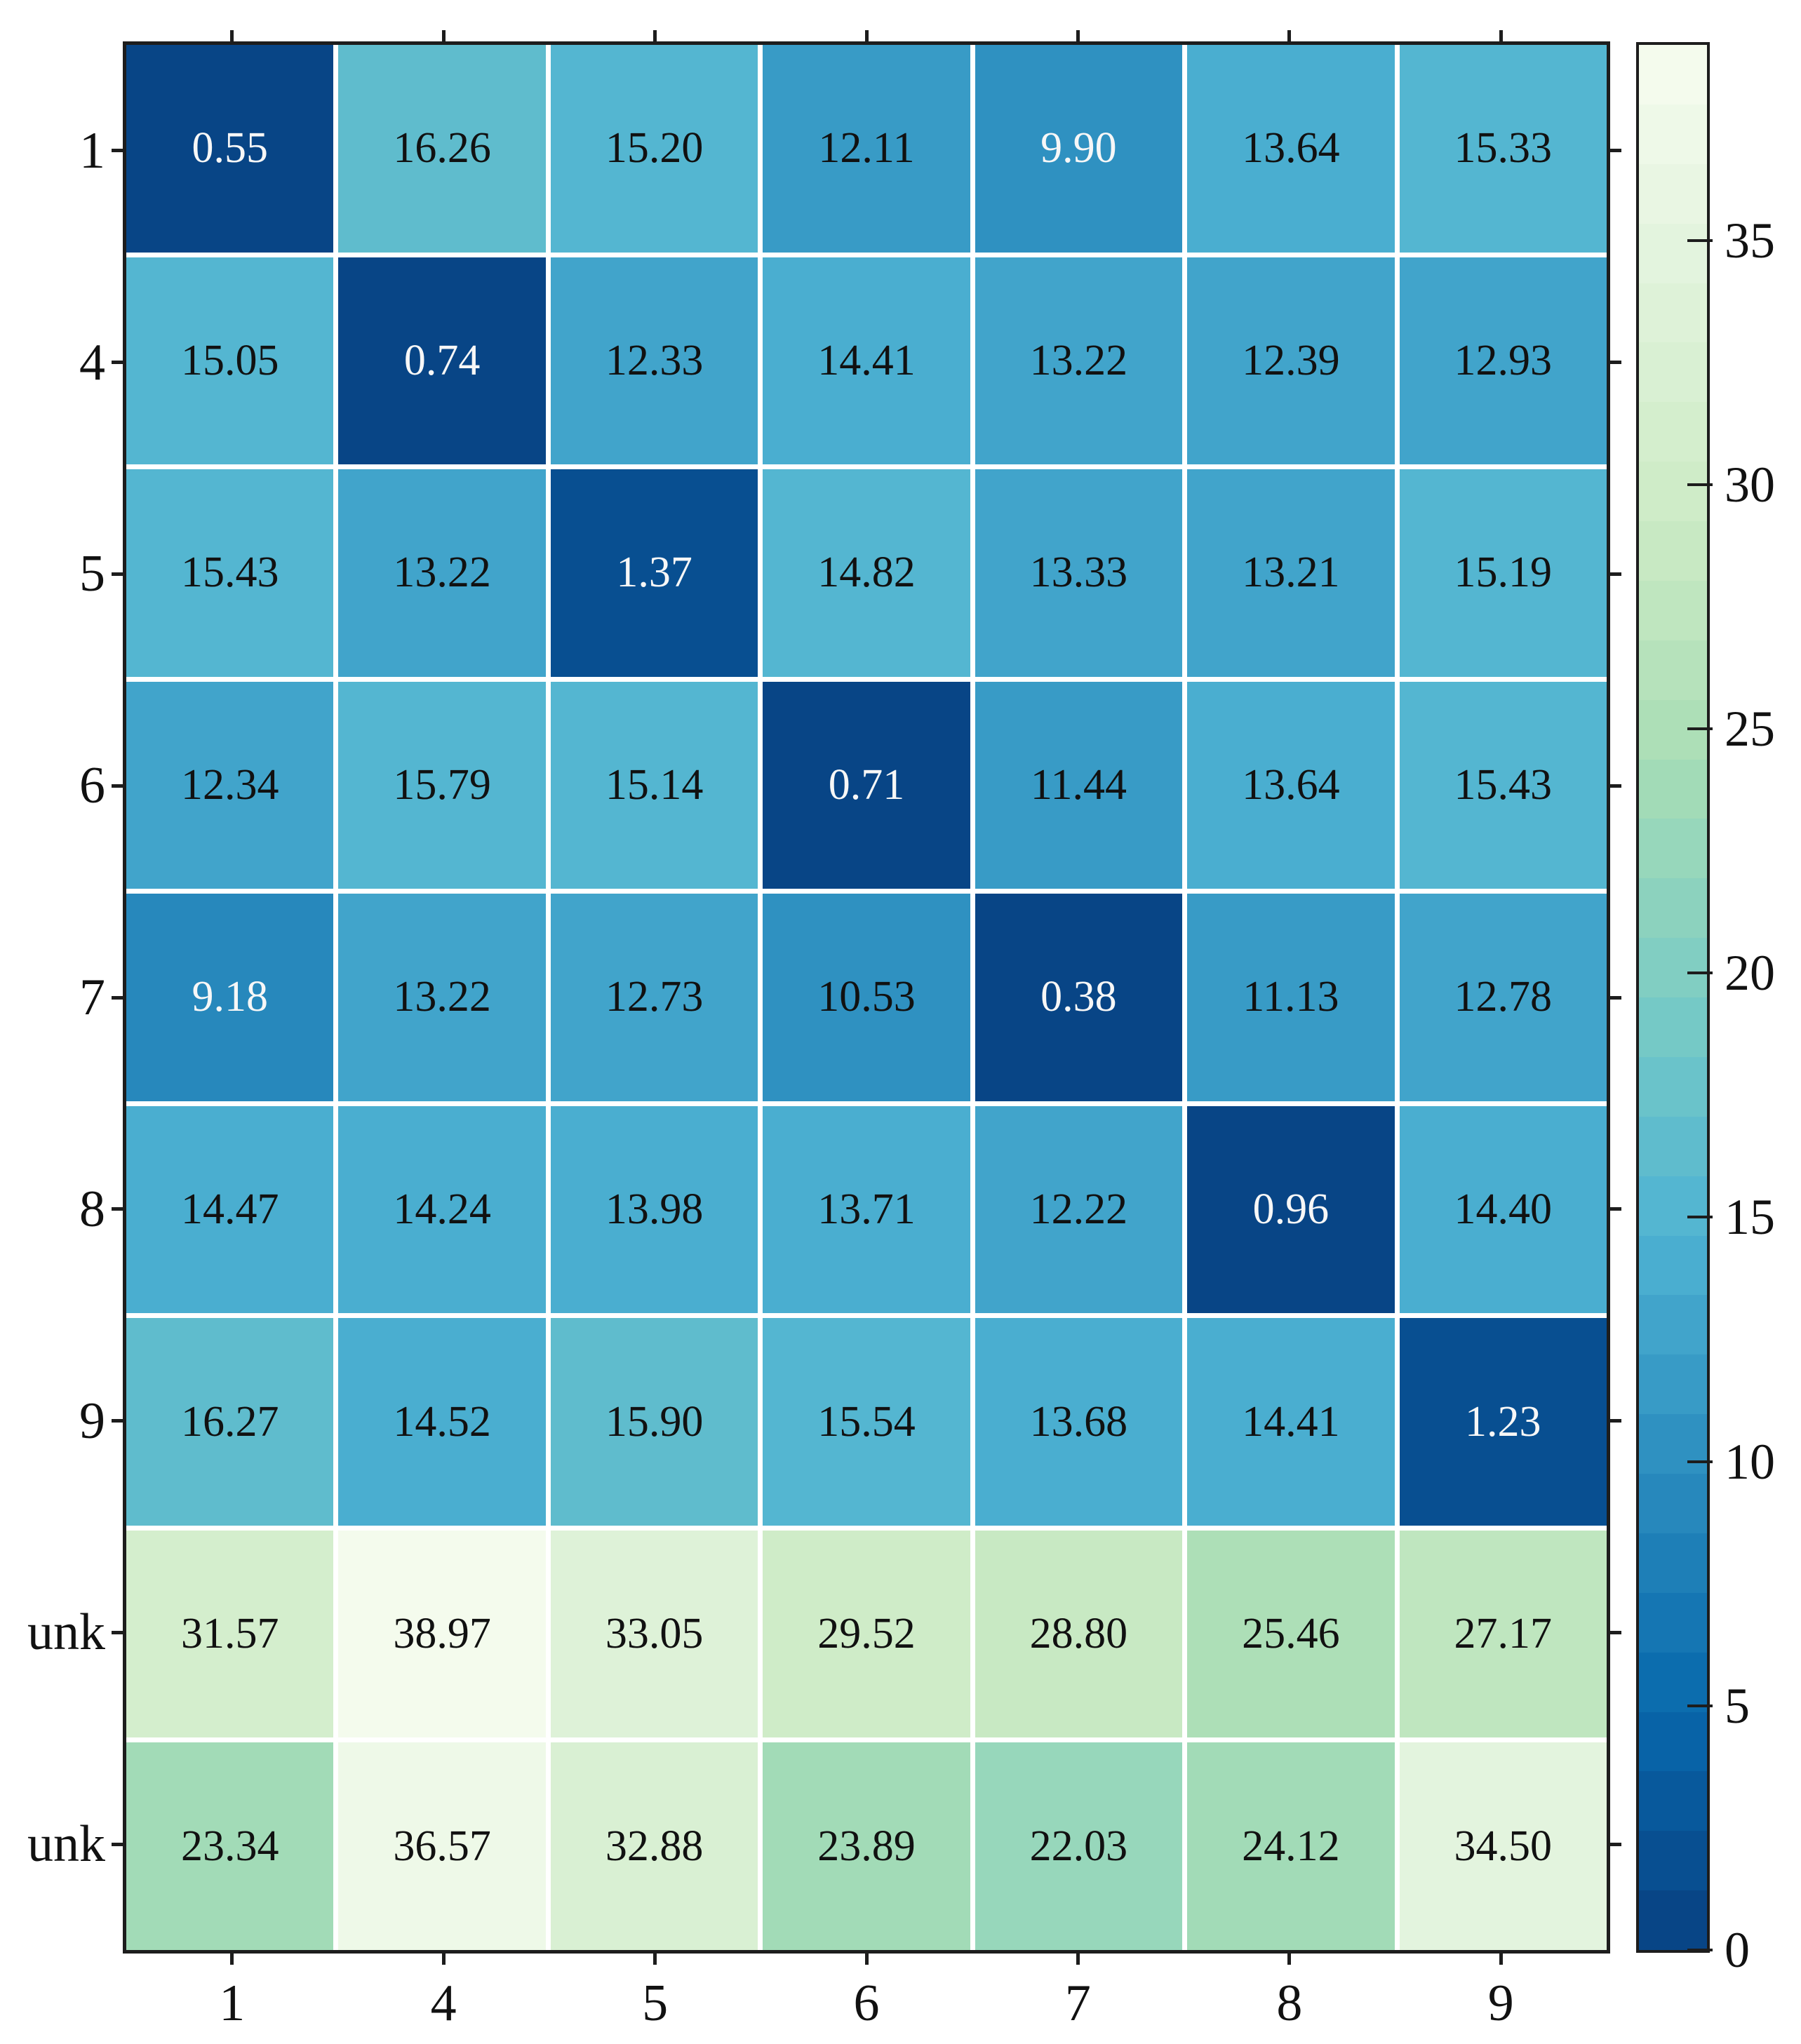 This screenshot has width=1801, height=2044. I want to click on heatmap-cell: 15.05, so click(230, 361).